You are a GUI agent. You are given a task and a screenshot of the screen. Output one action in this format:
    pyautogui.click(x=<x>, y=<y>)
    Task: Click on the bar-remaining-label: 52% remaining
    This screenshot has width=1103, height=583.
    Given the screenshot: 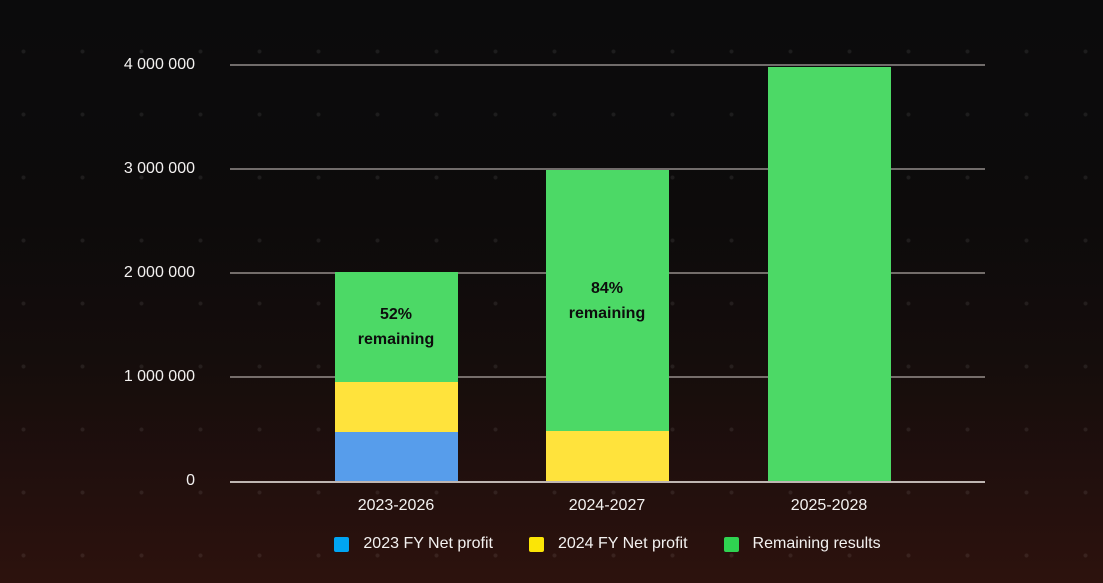 What is the action you would take?
    pyautogui.click(x=396, y=327)
    